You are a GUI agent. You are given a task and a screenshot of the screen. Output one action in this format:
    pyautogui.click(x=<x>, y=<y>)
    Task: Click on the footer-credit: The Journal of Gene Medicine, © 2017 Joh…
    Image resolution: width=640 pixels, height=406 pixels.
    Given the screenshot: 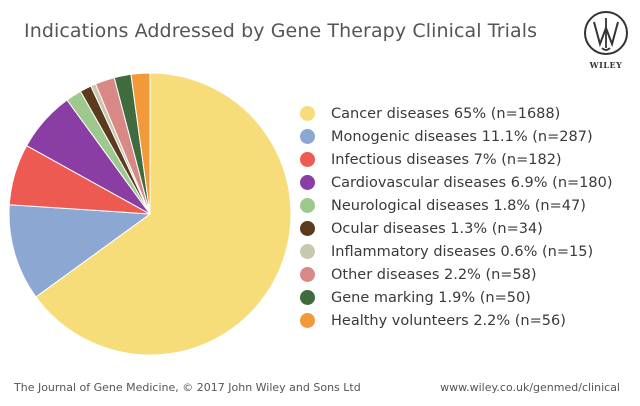 What is the action you would take?
    pyautogui.click(x=187, y=387)
    